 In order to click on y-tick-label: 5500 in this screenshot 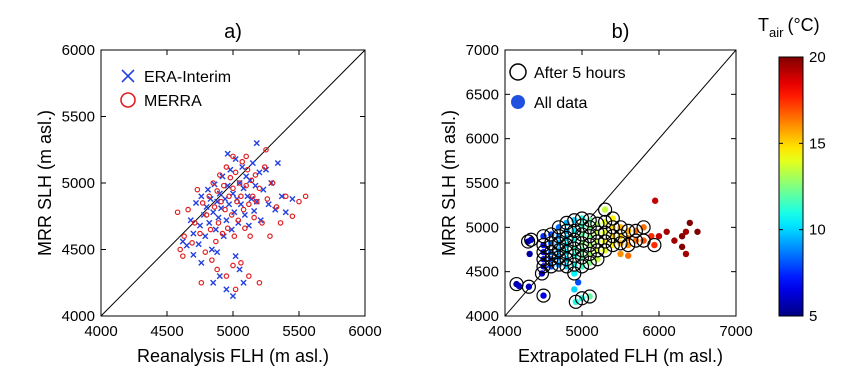, I will do `click(482, 183)`.